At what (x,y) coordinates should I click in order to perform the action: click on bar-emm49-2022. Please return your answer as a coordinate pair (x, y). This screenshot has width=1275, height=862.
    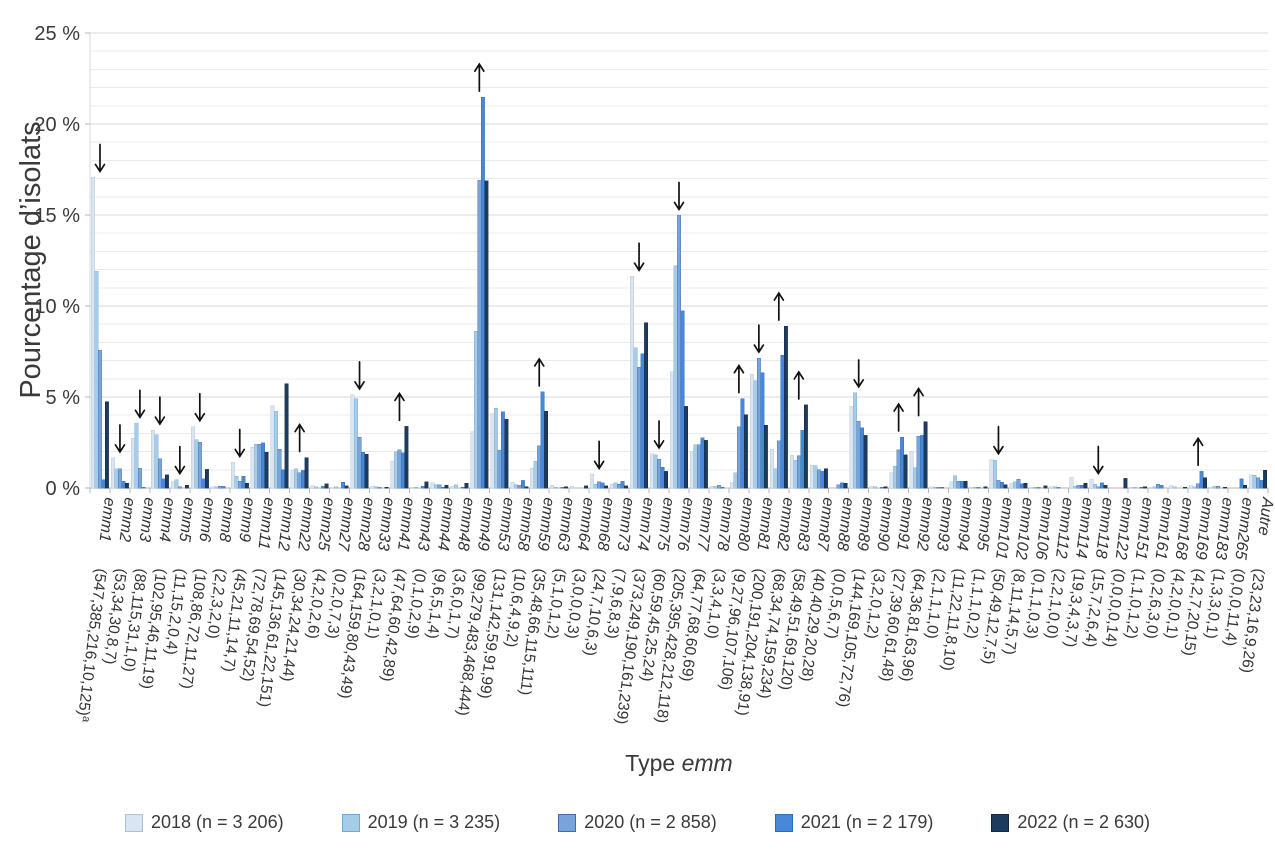
    Looking at the image, I should click on (486, 334).